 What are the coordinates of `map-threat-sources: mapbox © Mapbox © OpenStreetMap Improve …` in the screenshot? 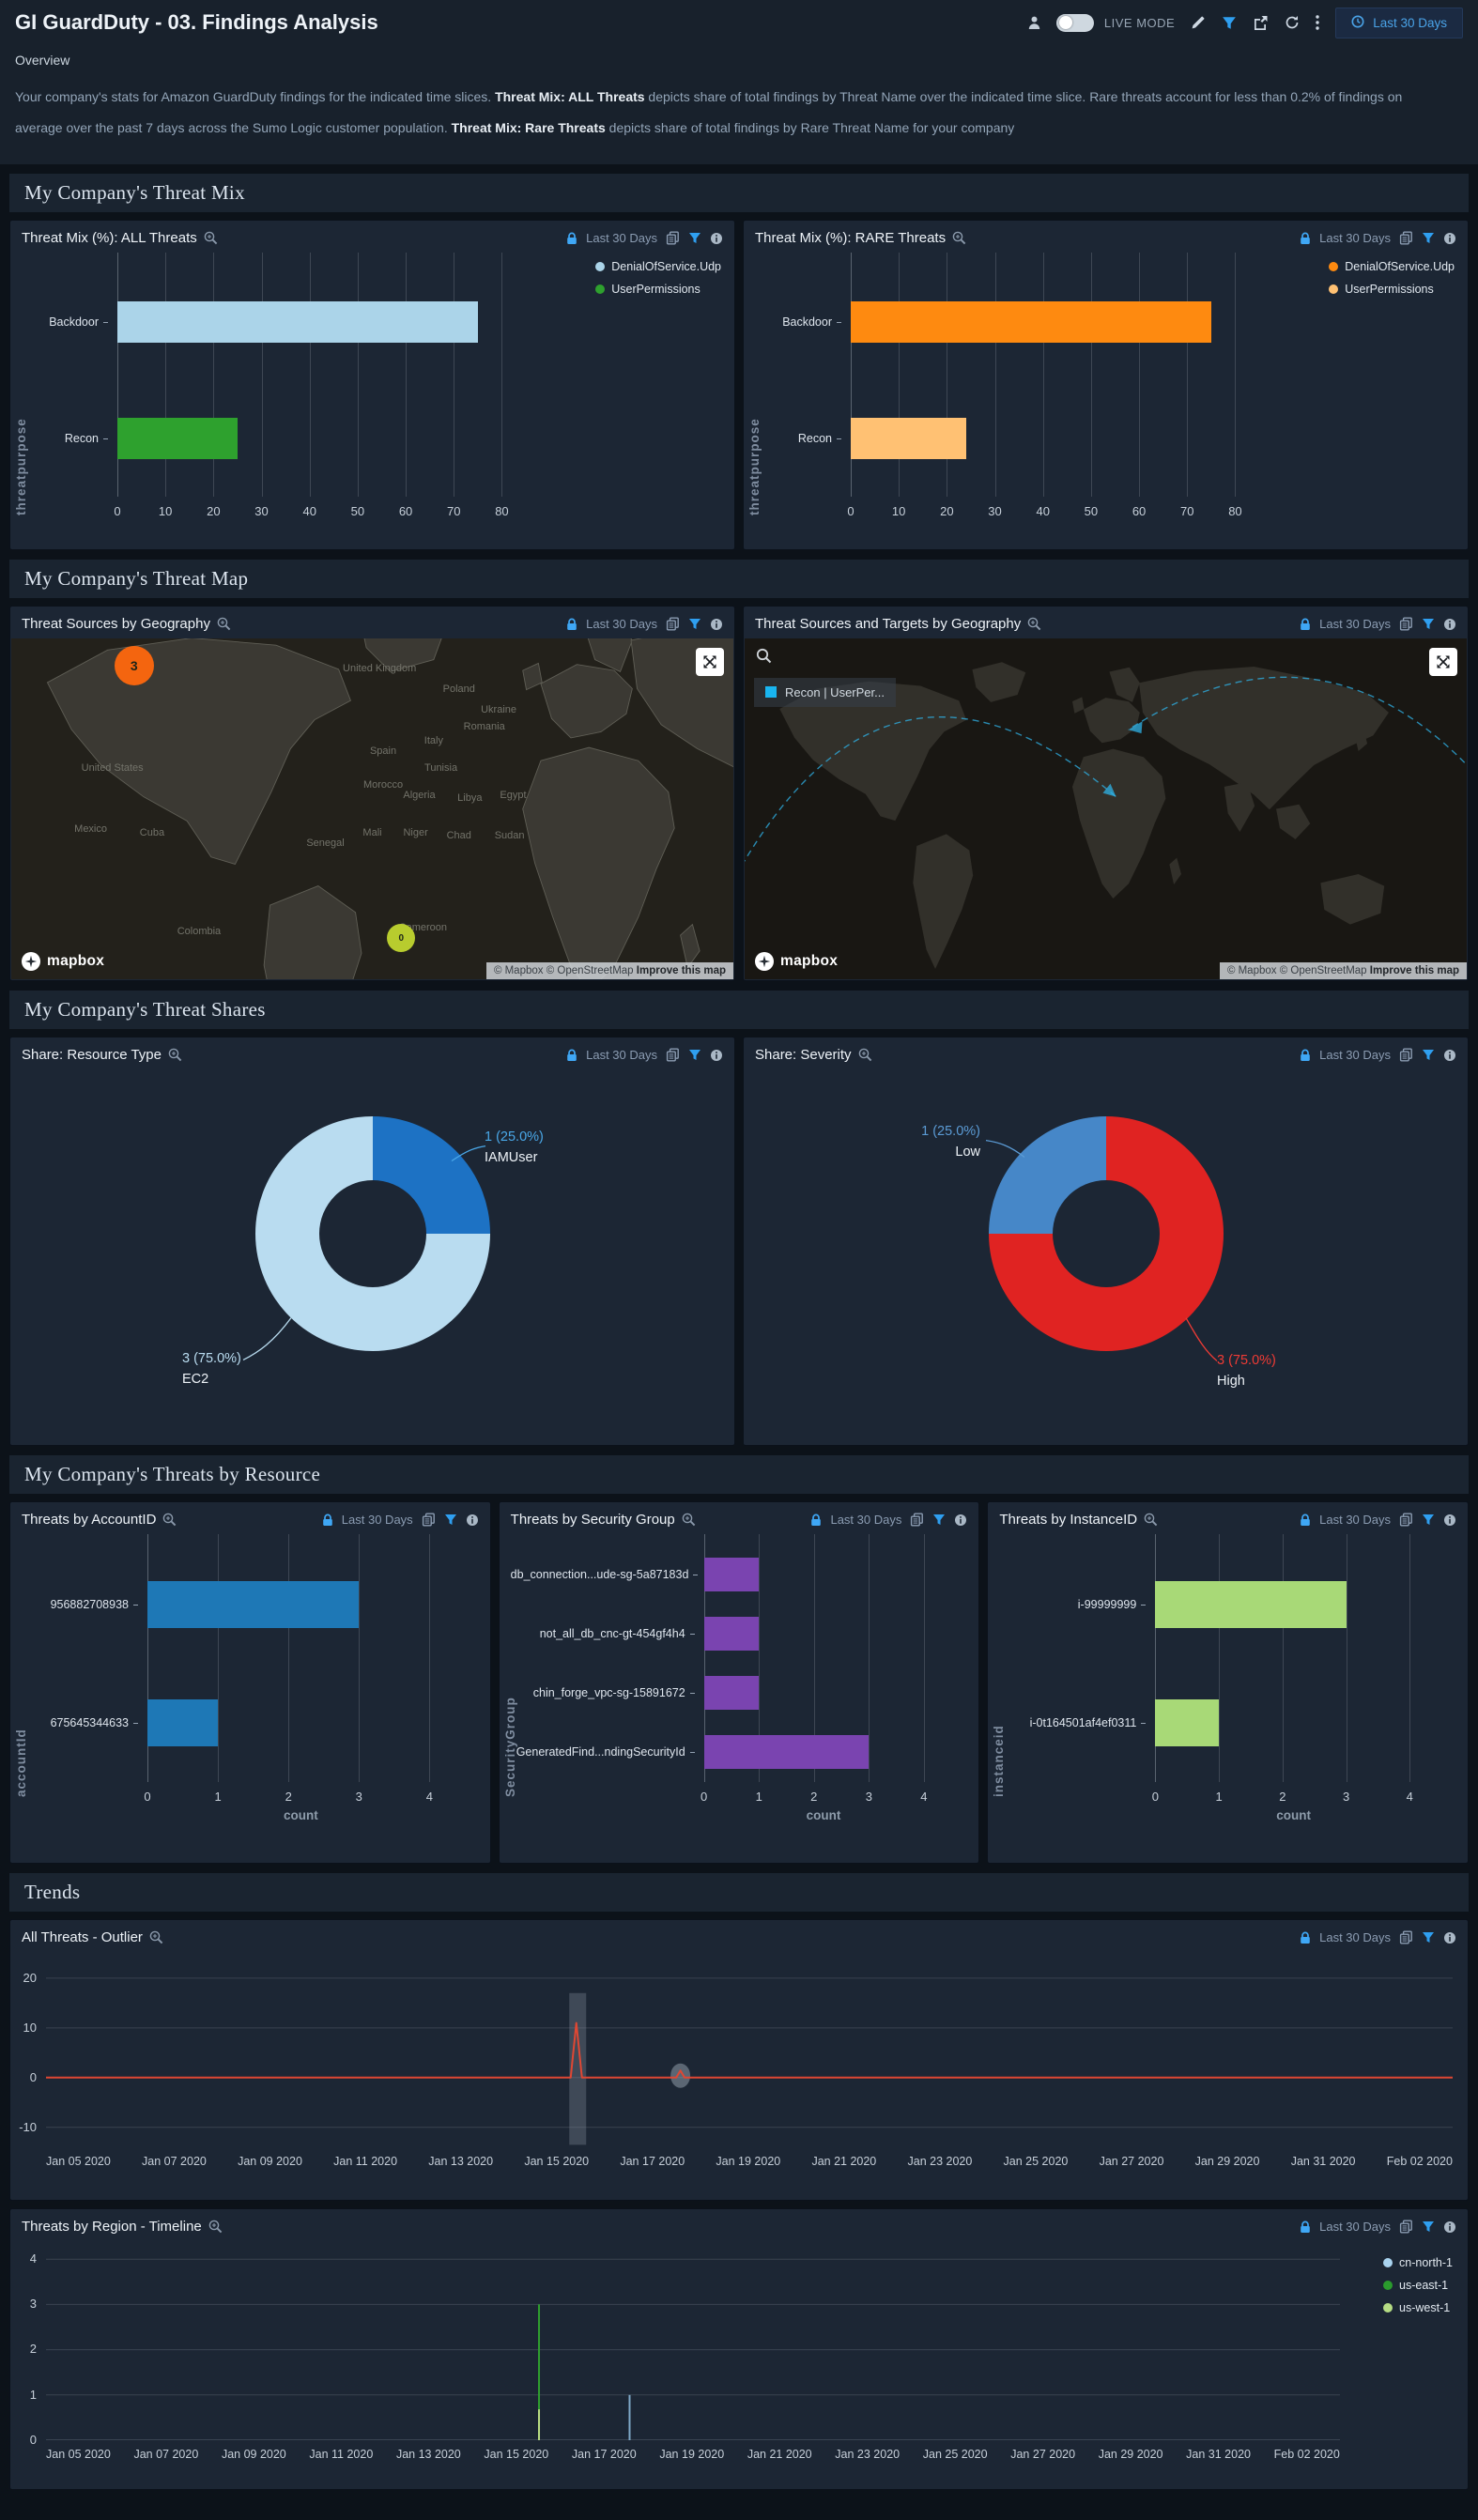 It's located at (372, 808).